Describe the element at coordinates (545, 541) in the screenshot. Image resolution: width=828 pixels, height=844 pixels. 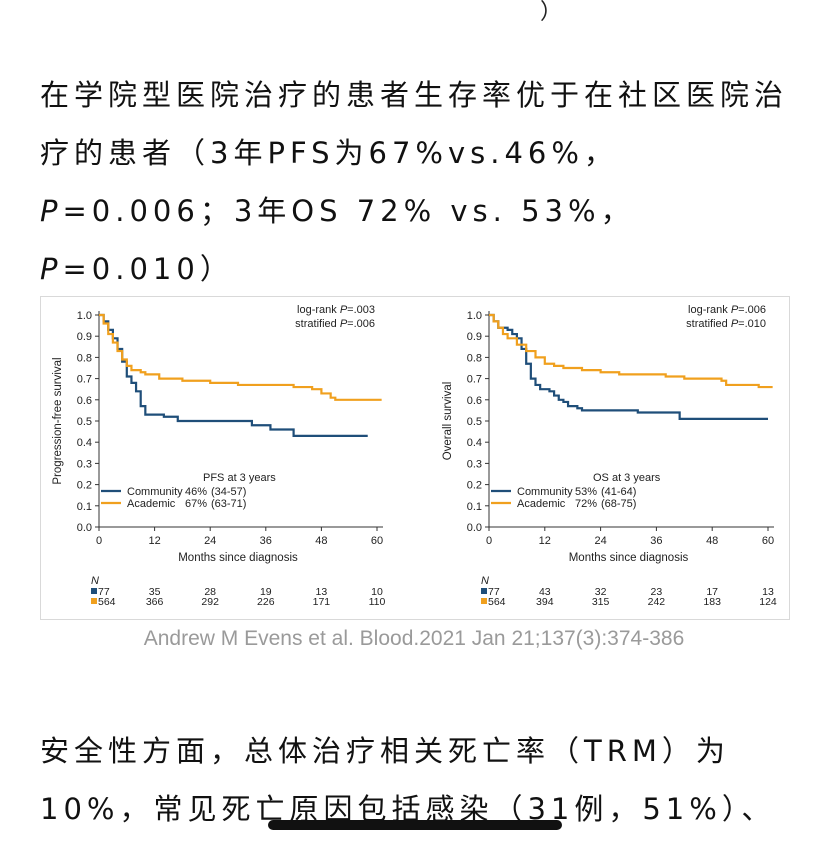
I see `panel2-x-tick-label: 12` at that location.